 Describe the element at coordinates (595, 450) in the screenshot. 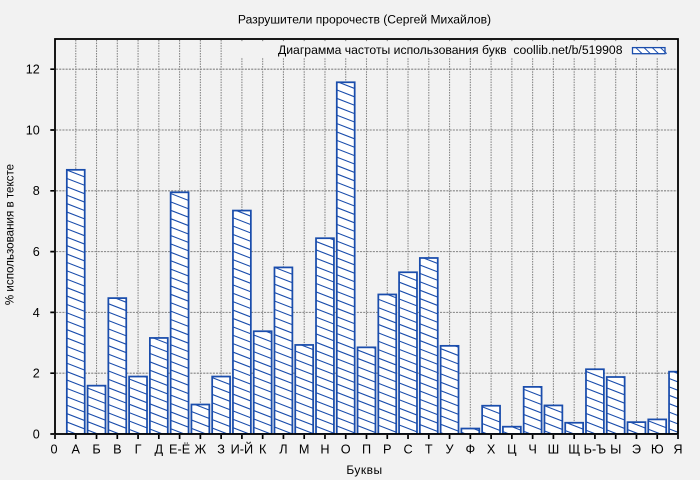

I see `svg-text: Ь-Ъ` at that location.